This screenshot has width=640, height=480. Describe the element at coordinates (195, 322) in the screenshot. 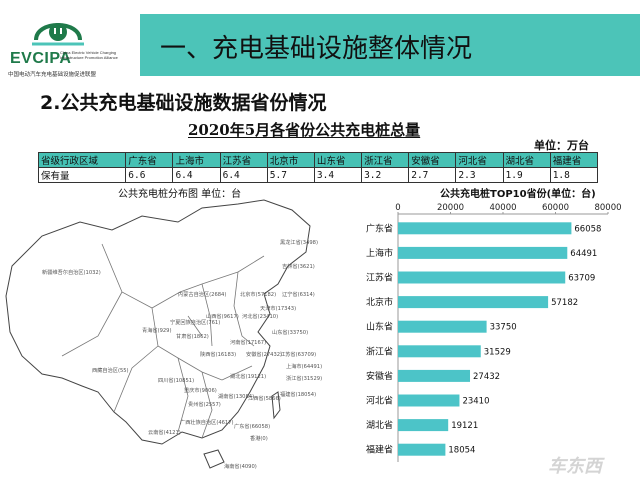

I see `map-label: 宁夏回族自治区(761)` at that location.